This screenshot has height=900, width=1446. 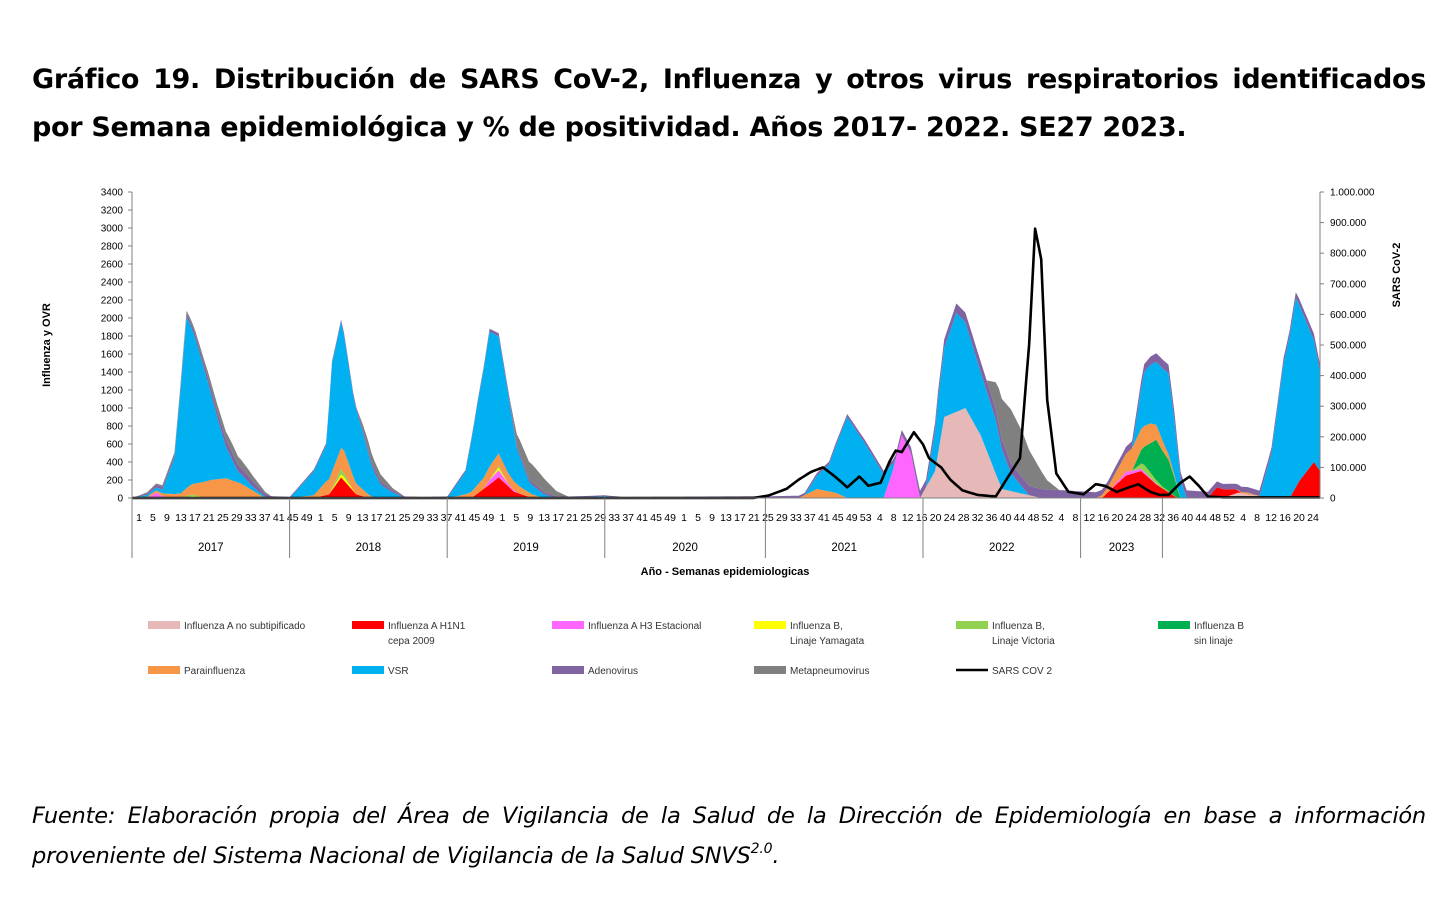 What do you see at coordinates (112, 247) in the screenshot?
I see `y-tick-label-left: 2800` at bounding box center [112, 247].